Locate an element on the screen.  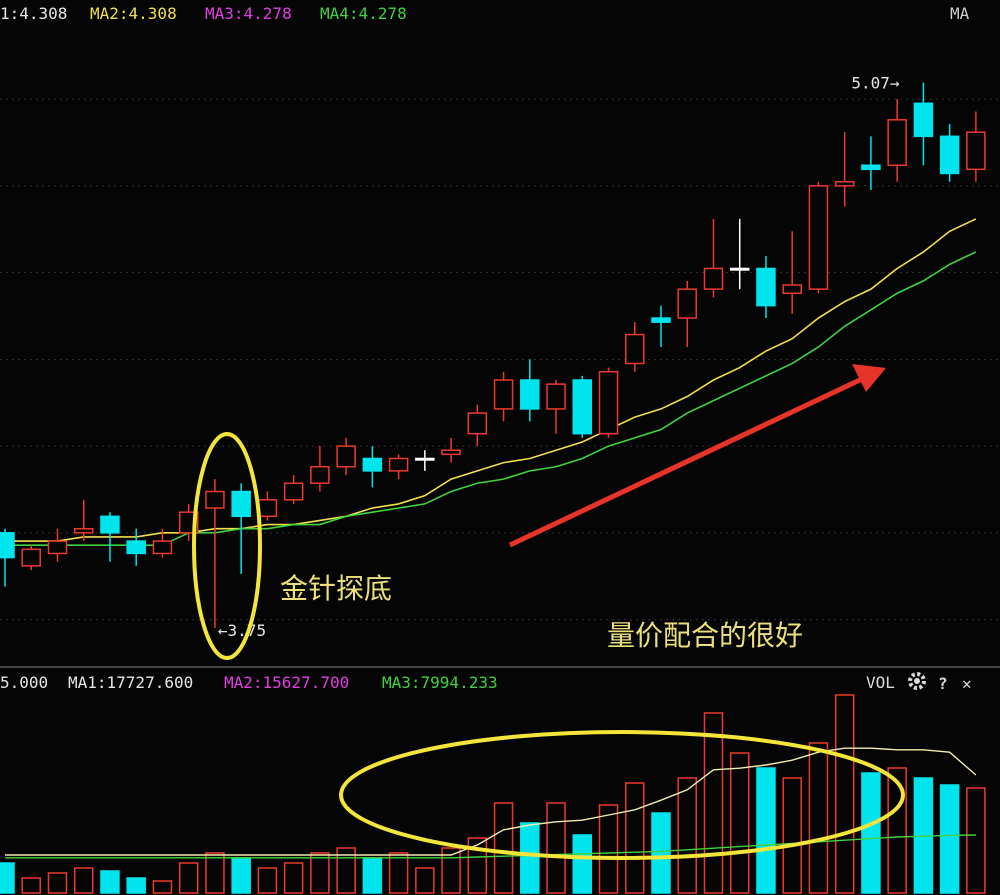
trend-arrow is located at coordinates (686, 462).